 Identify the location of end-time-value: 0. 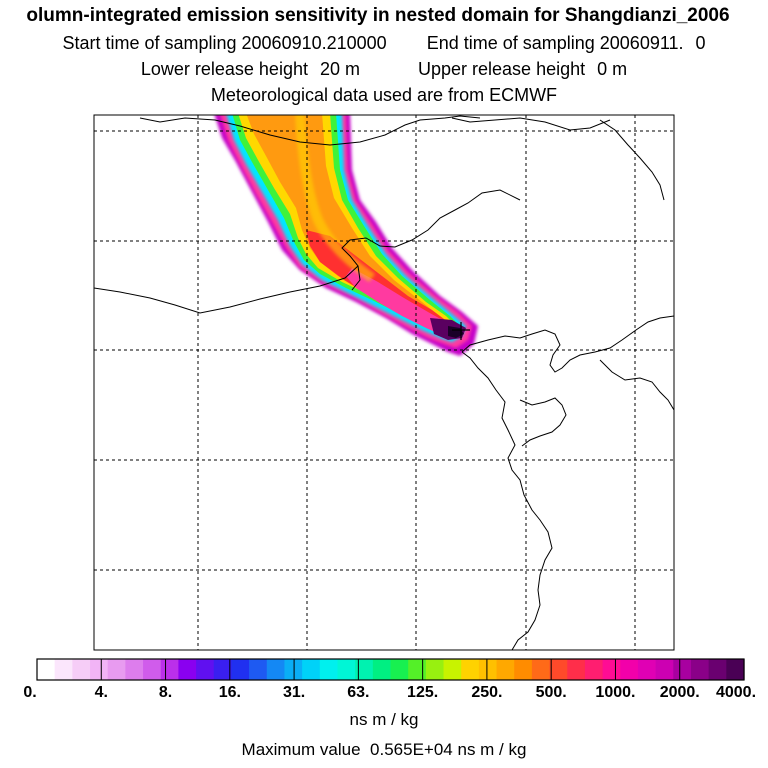
(700, 43).